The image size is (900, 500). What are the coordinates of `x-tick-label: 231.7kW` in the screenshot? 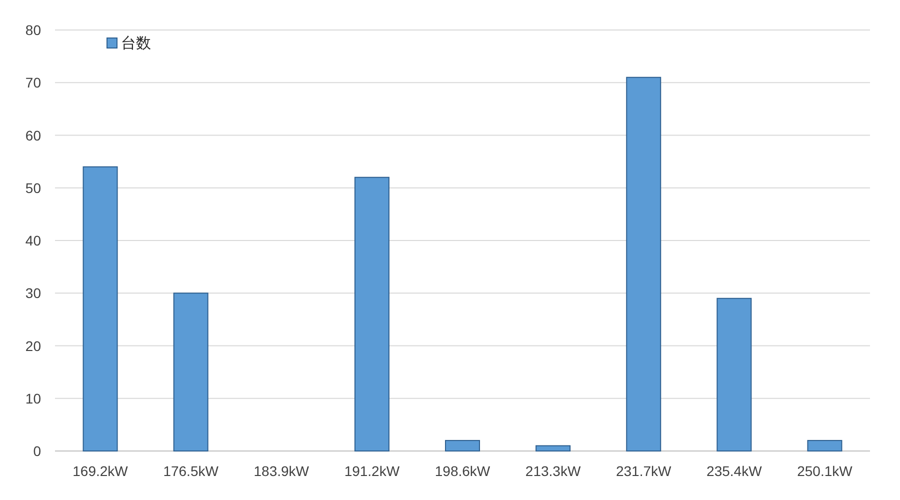 It's located at (644, 471).